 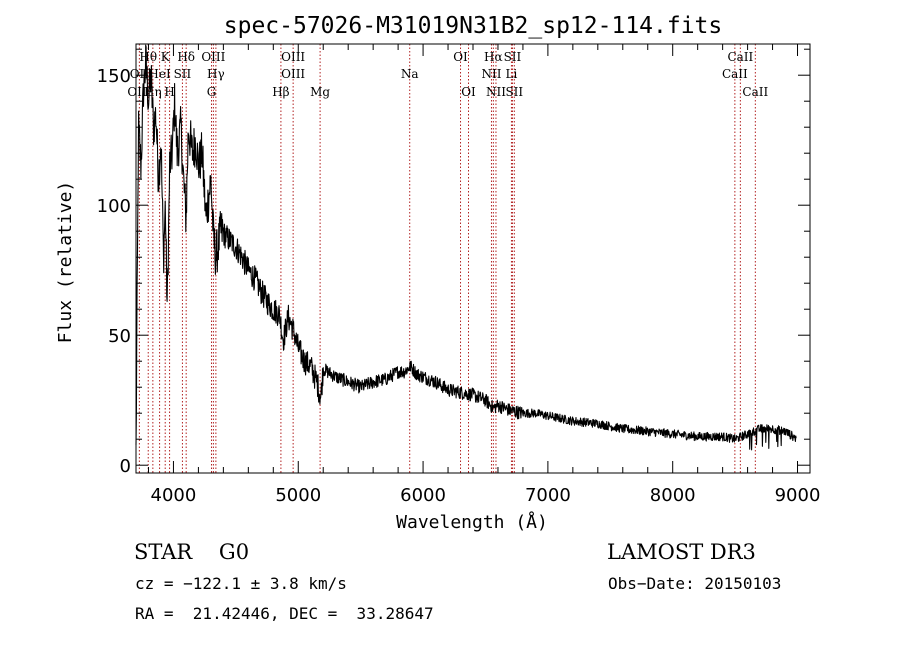 I want to click on line-label: Hβ, so click(x=280, y=92).